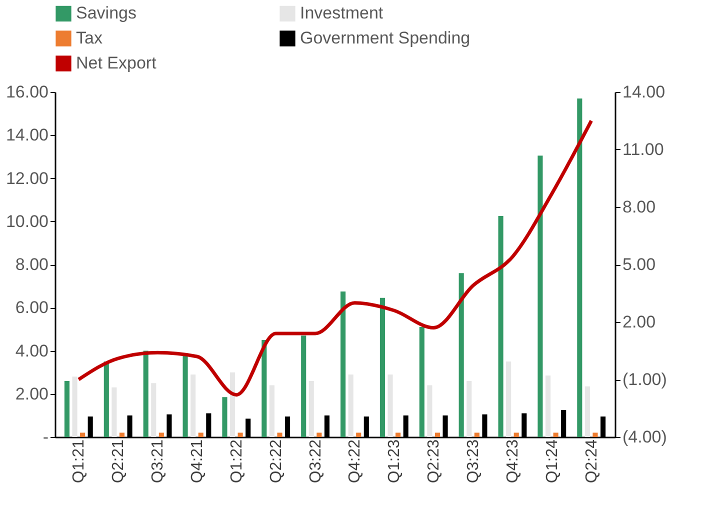 This screenshot has height=530, width=721. Describe the element at coordinates (31, 350) in the screenshot. I see `y-tick-label: 4.00` at that location.